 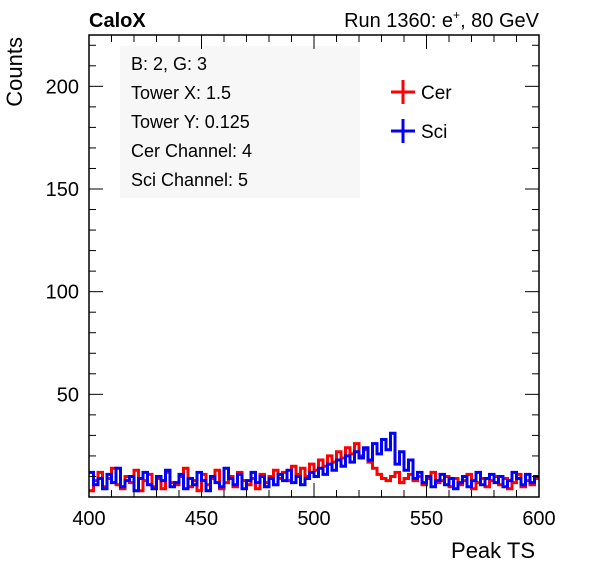 I want to click on x-axis-label: Peak TS, so click(x=493, y=550).